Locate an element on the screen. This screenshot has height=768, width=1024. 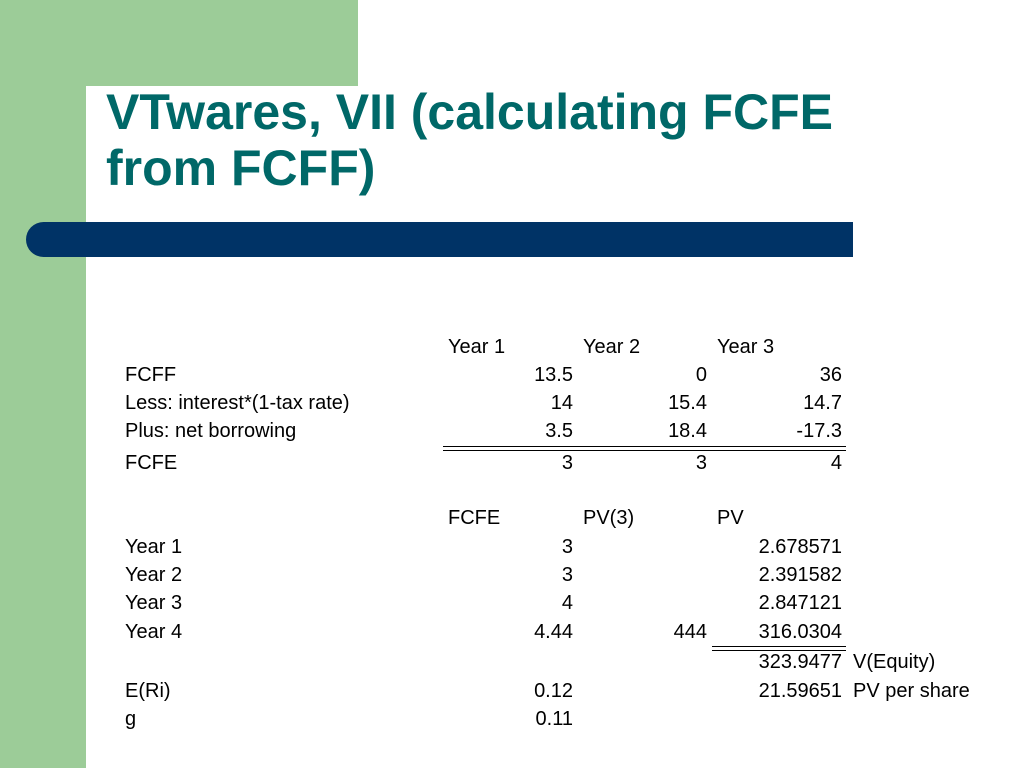
top-green-band is located at coordinates (222, 43).